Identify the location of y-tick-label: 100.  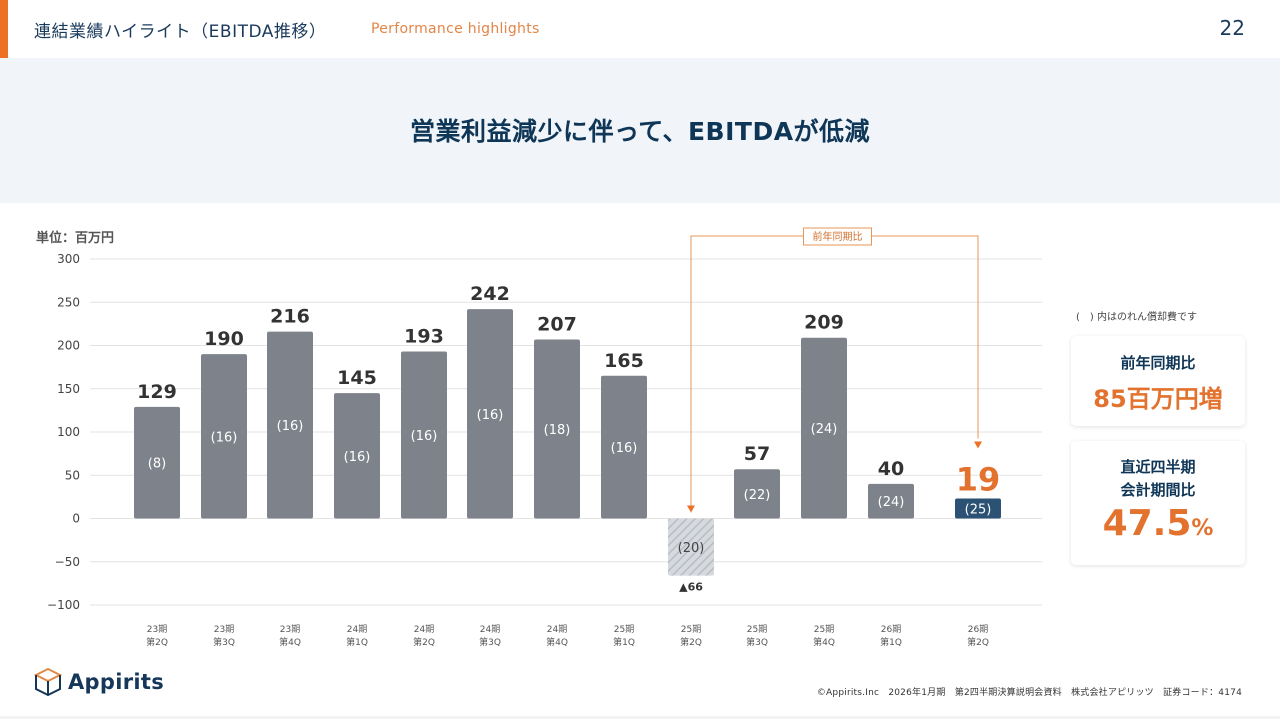
(68, 432).